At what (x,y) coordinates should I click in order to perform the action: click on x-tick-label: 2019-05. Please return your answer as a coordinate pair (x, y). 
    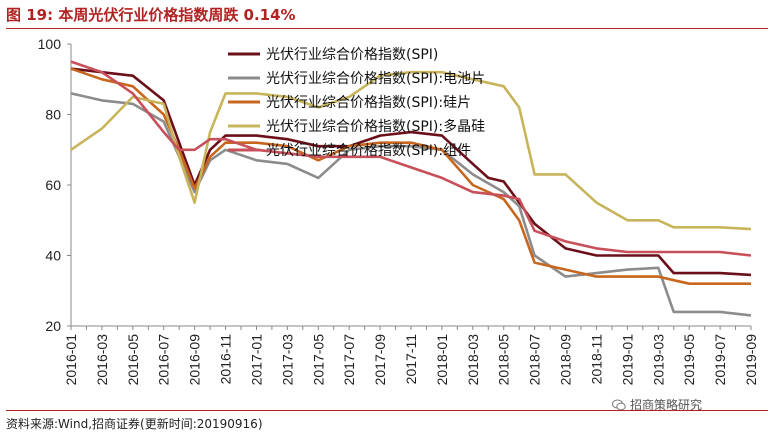
    Looking at the image, I should click on (689, 360).